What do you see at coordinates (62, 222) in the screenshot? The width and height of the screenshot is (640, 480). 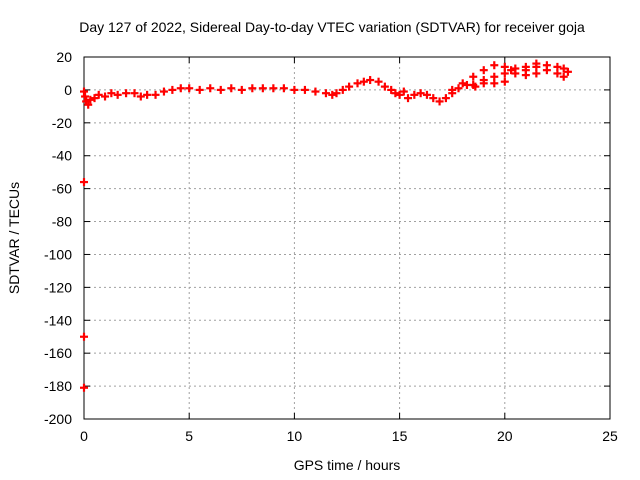 I see `y-tick-label: -80` at bounding box center [62, 222].